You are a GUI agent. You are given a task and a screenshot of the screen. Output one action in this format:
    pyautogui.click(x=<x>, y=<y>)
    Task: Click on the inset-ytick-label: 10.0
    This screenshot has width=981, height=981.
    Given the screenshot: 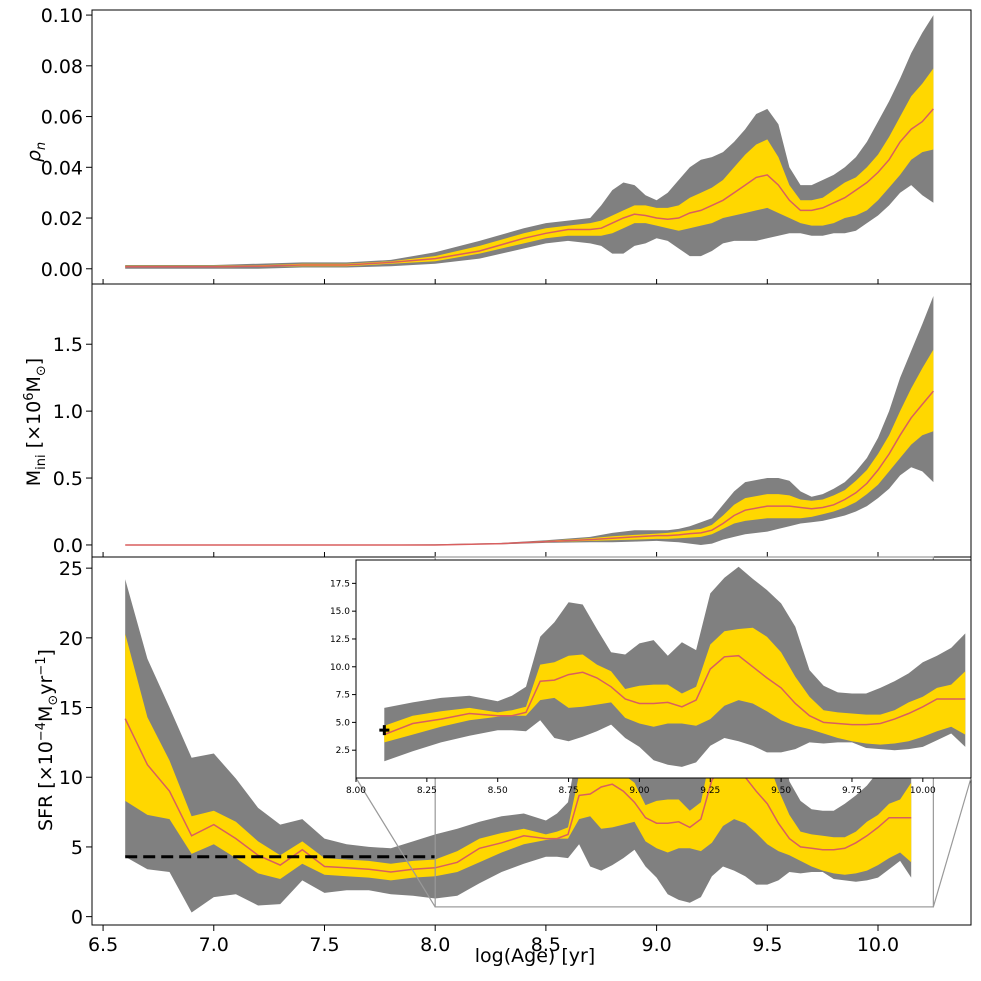 What is the action you would take?
    pyautogui.click(x=340, y=668)
    